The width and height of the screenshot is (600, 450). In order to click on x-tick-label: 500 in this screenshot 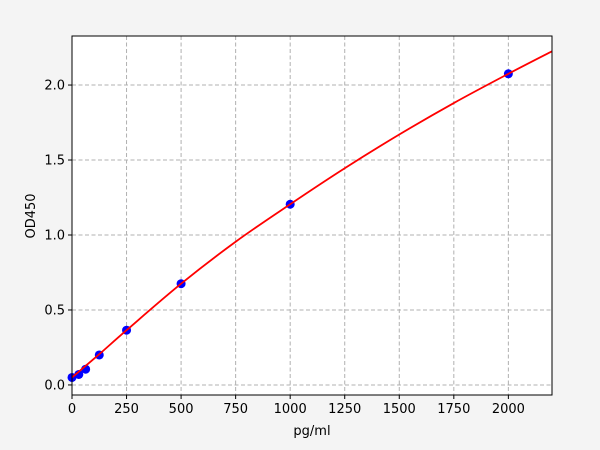, I will do `click(181, 409)`.